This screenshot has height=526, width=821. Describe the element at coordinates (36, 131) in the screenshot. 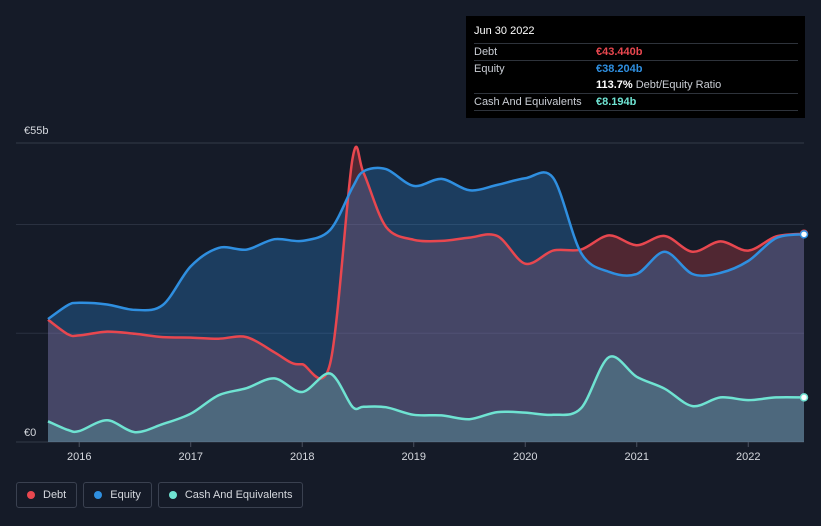

I see `y-tick-label: €55b` at that location.